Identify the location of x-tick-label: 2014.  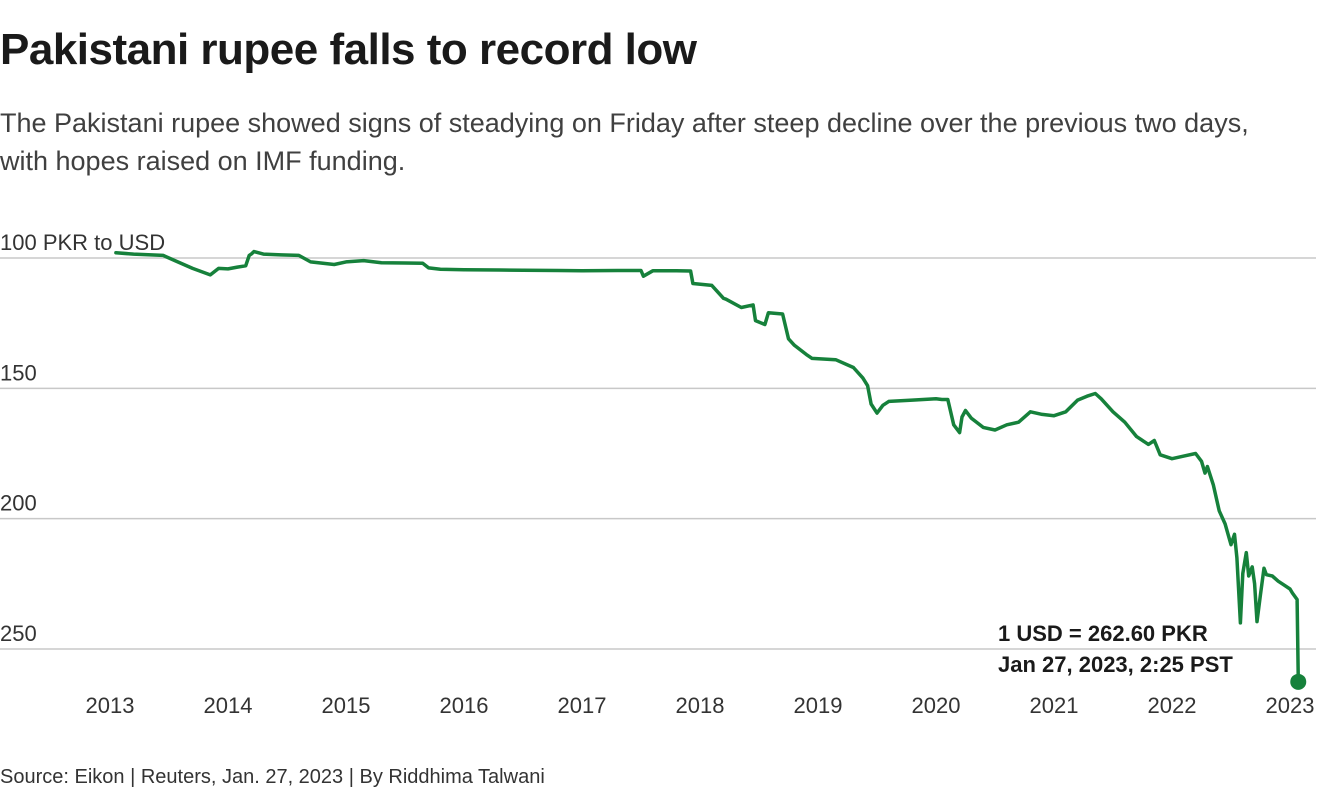
(228, 705).